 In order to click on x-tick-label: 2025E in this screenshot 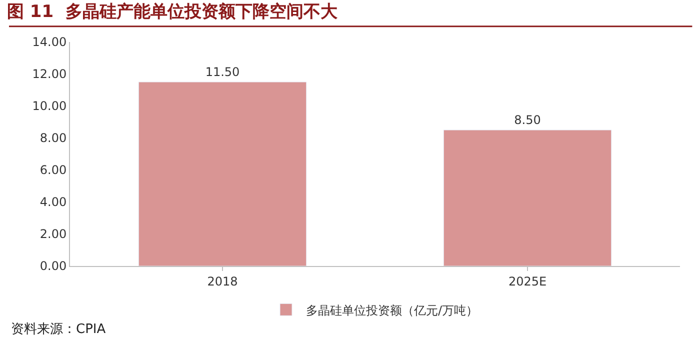, I will do `click(527, 281)`.